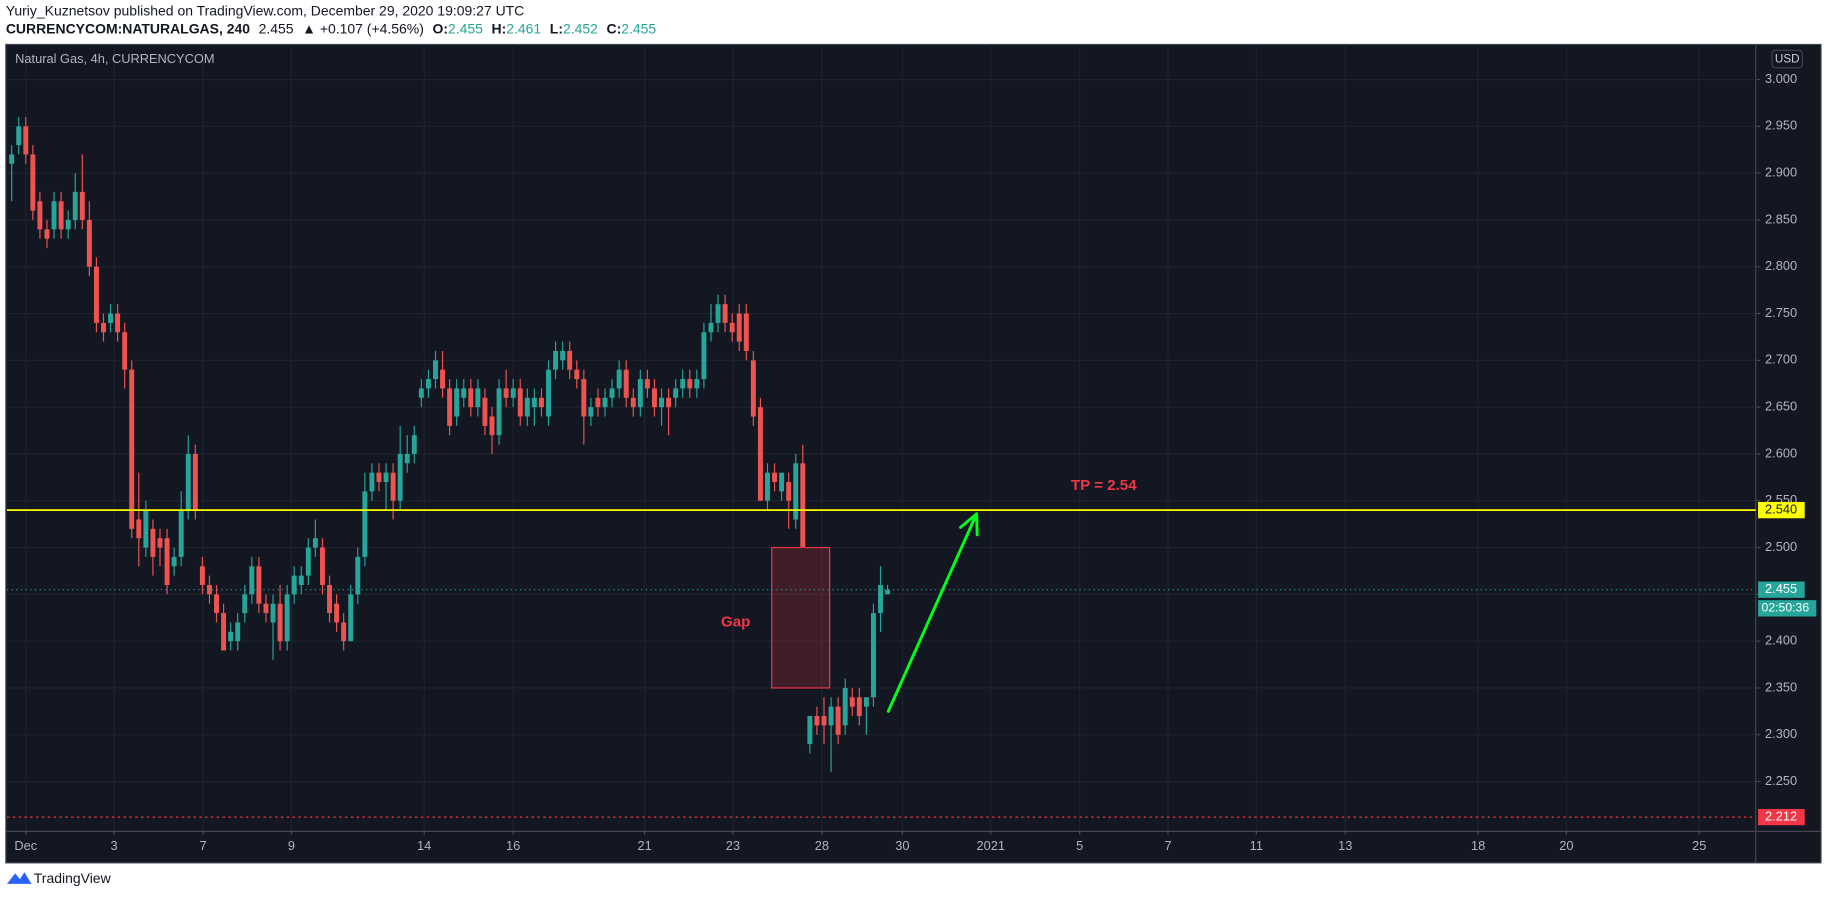 This screenshot has height=898, width=1828. I want to click on x-tick-label: 25, so click(1699, 845).